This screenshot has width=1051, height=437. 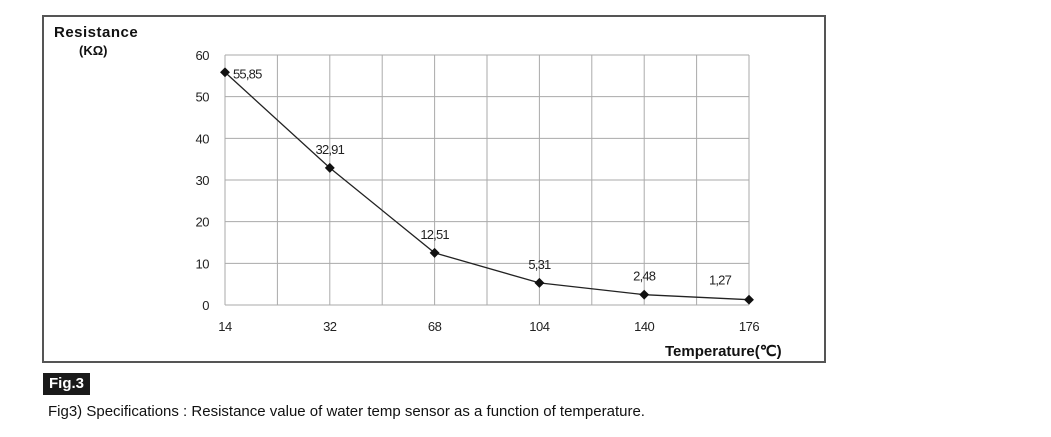 What do you see at coordinates (539, 326) in the screenshot?
I see `x-tick-label: 104` at bounding box center [539, 326].